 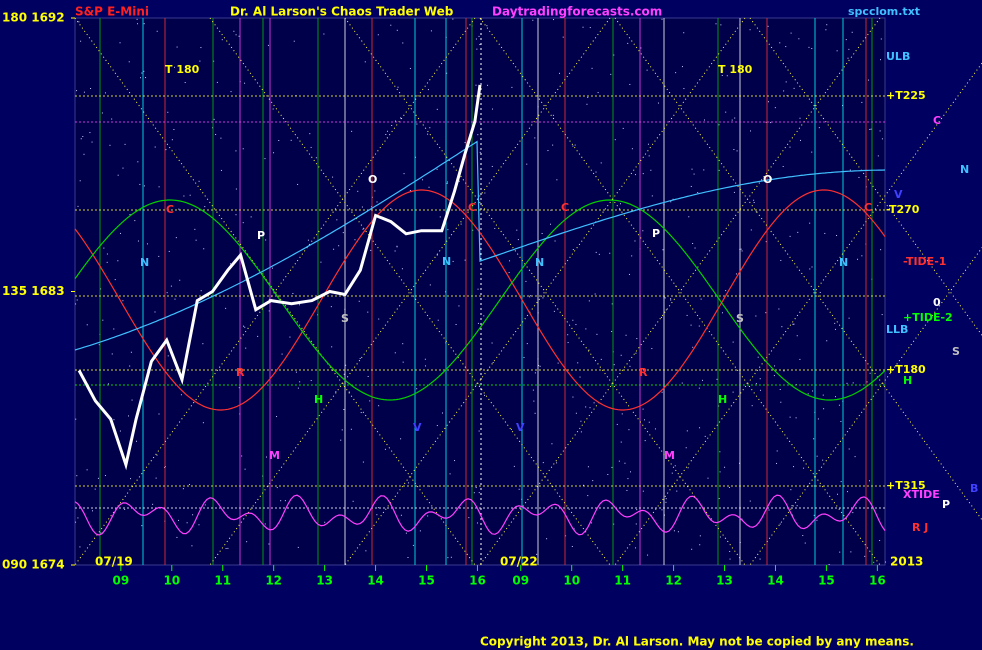 What do you see at coordinates (775, 581) in the screenshot?
I see `x-tick-label: 14` at bounding box center [775, 581].